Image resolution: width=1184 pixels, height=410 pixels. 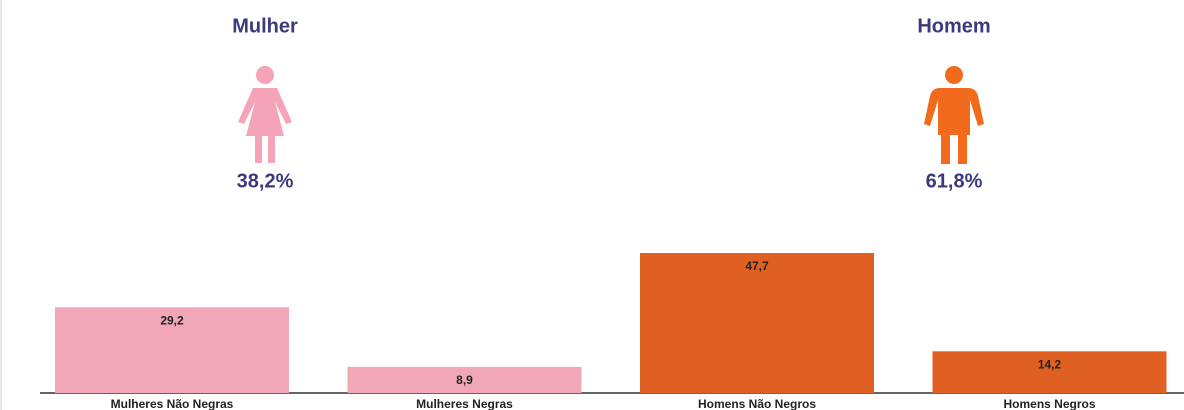 I want to click on x-tick-label: Homens Não Negros, so click(x=757, y=403).